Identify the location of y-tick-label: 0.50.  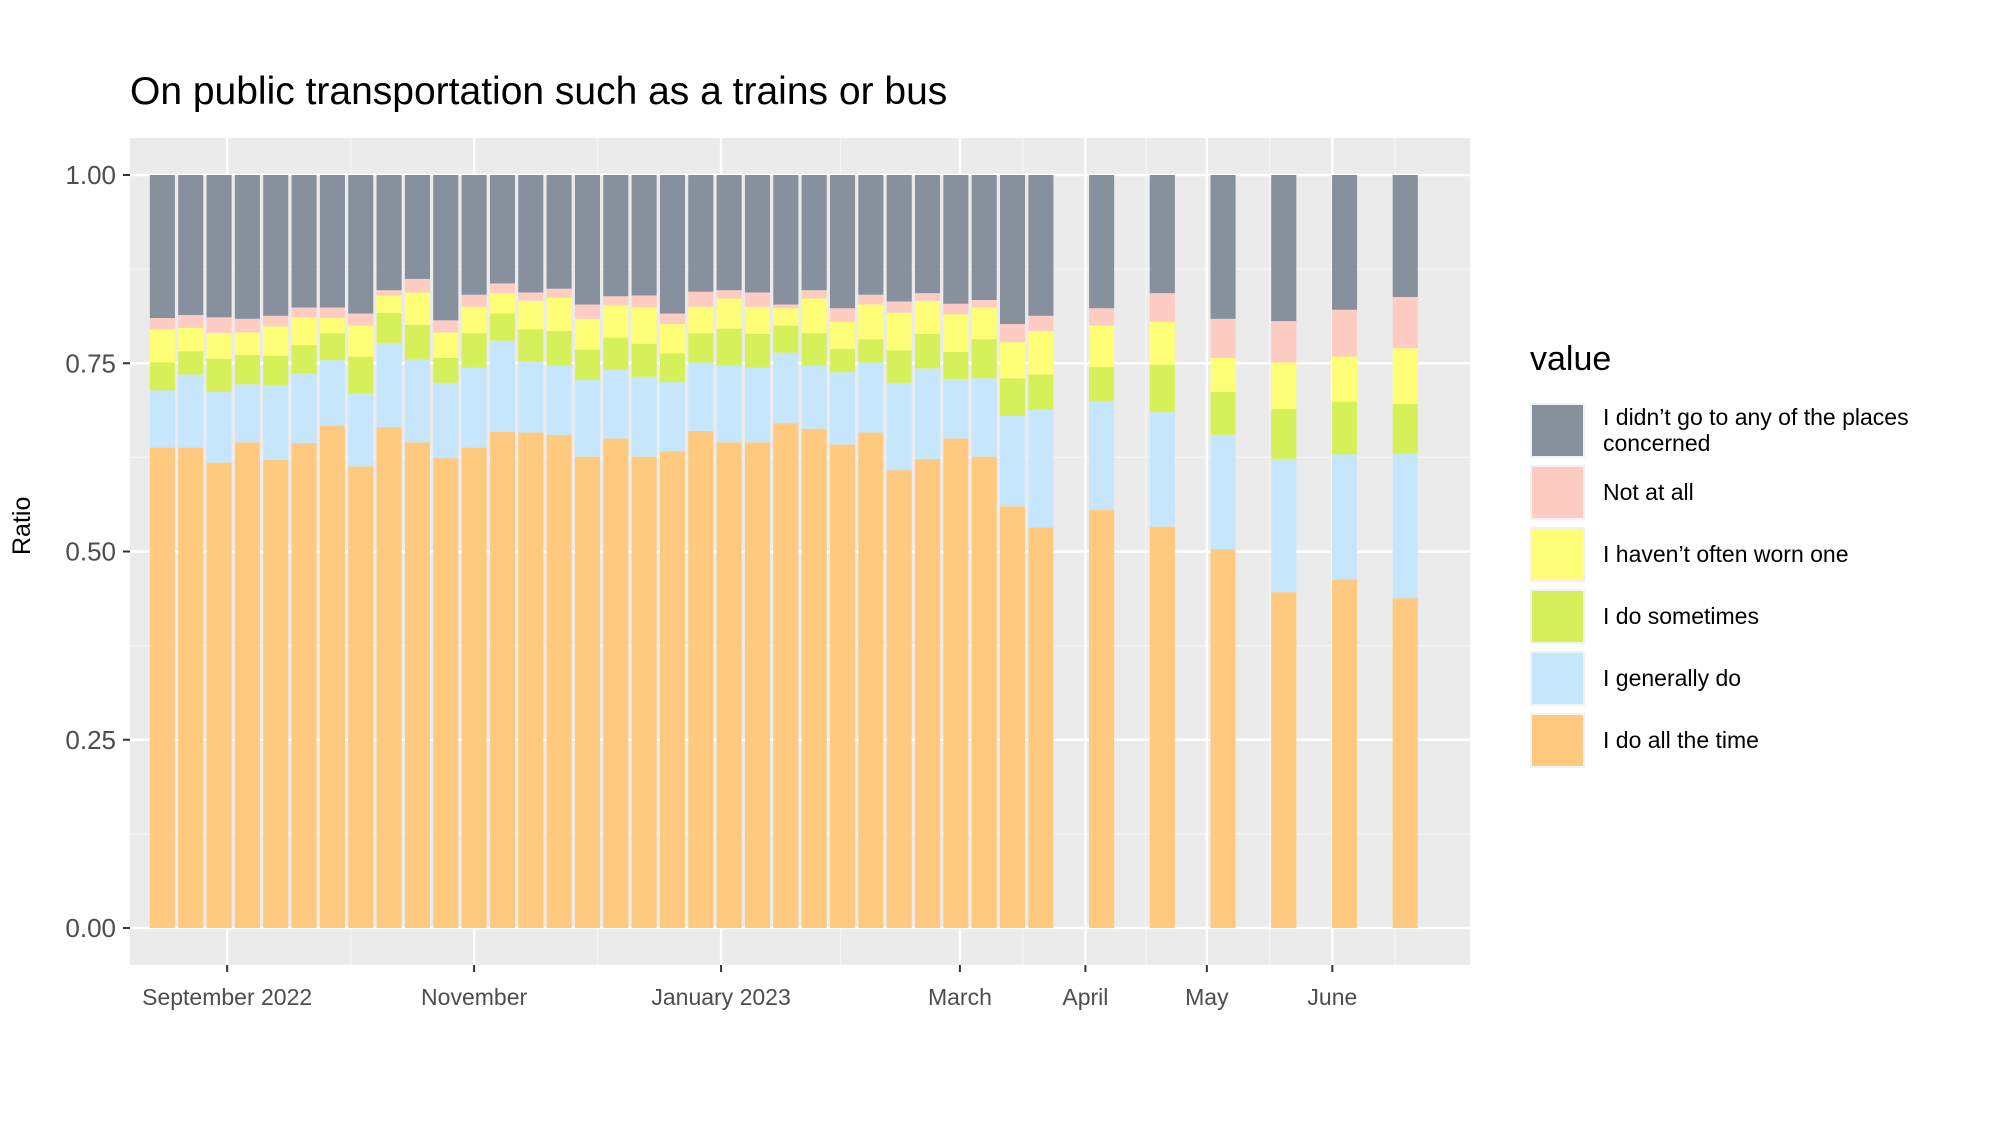
(90, 552).